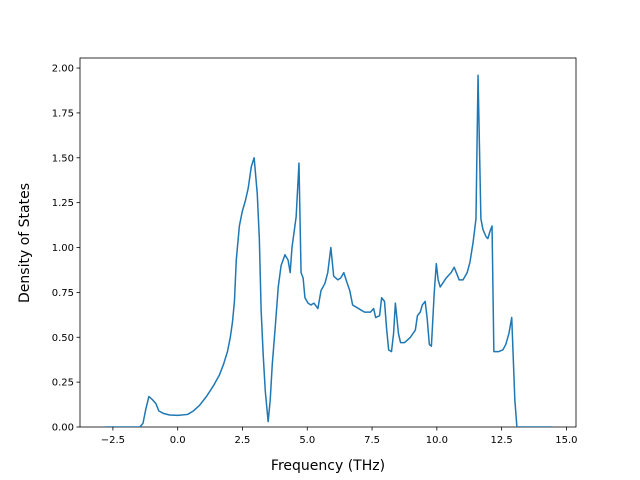 This screenshot has height=480, width=640. What do you see at coordinates (63, 428) in the screenshot?
I see `y-tick-label: 0.00` at bounding box center [63, 428].